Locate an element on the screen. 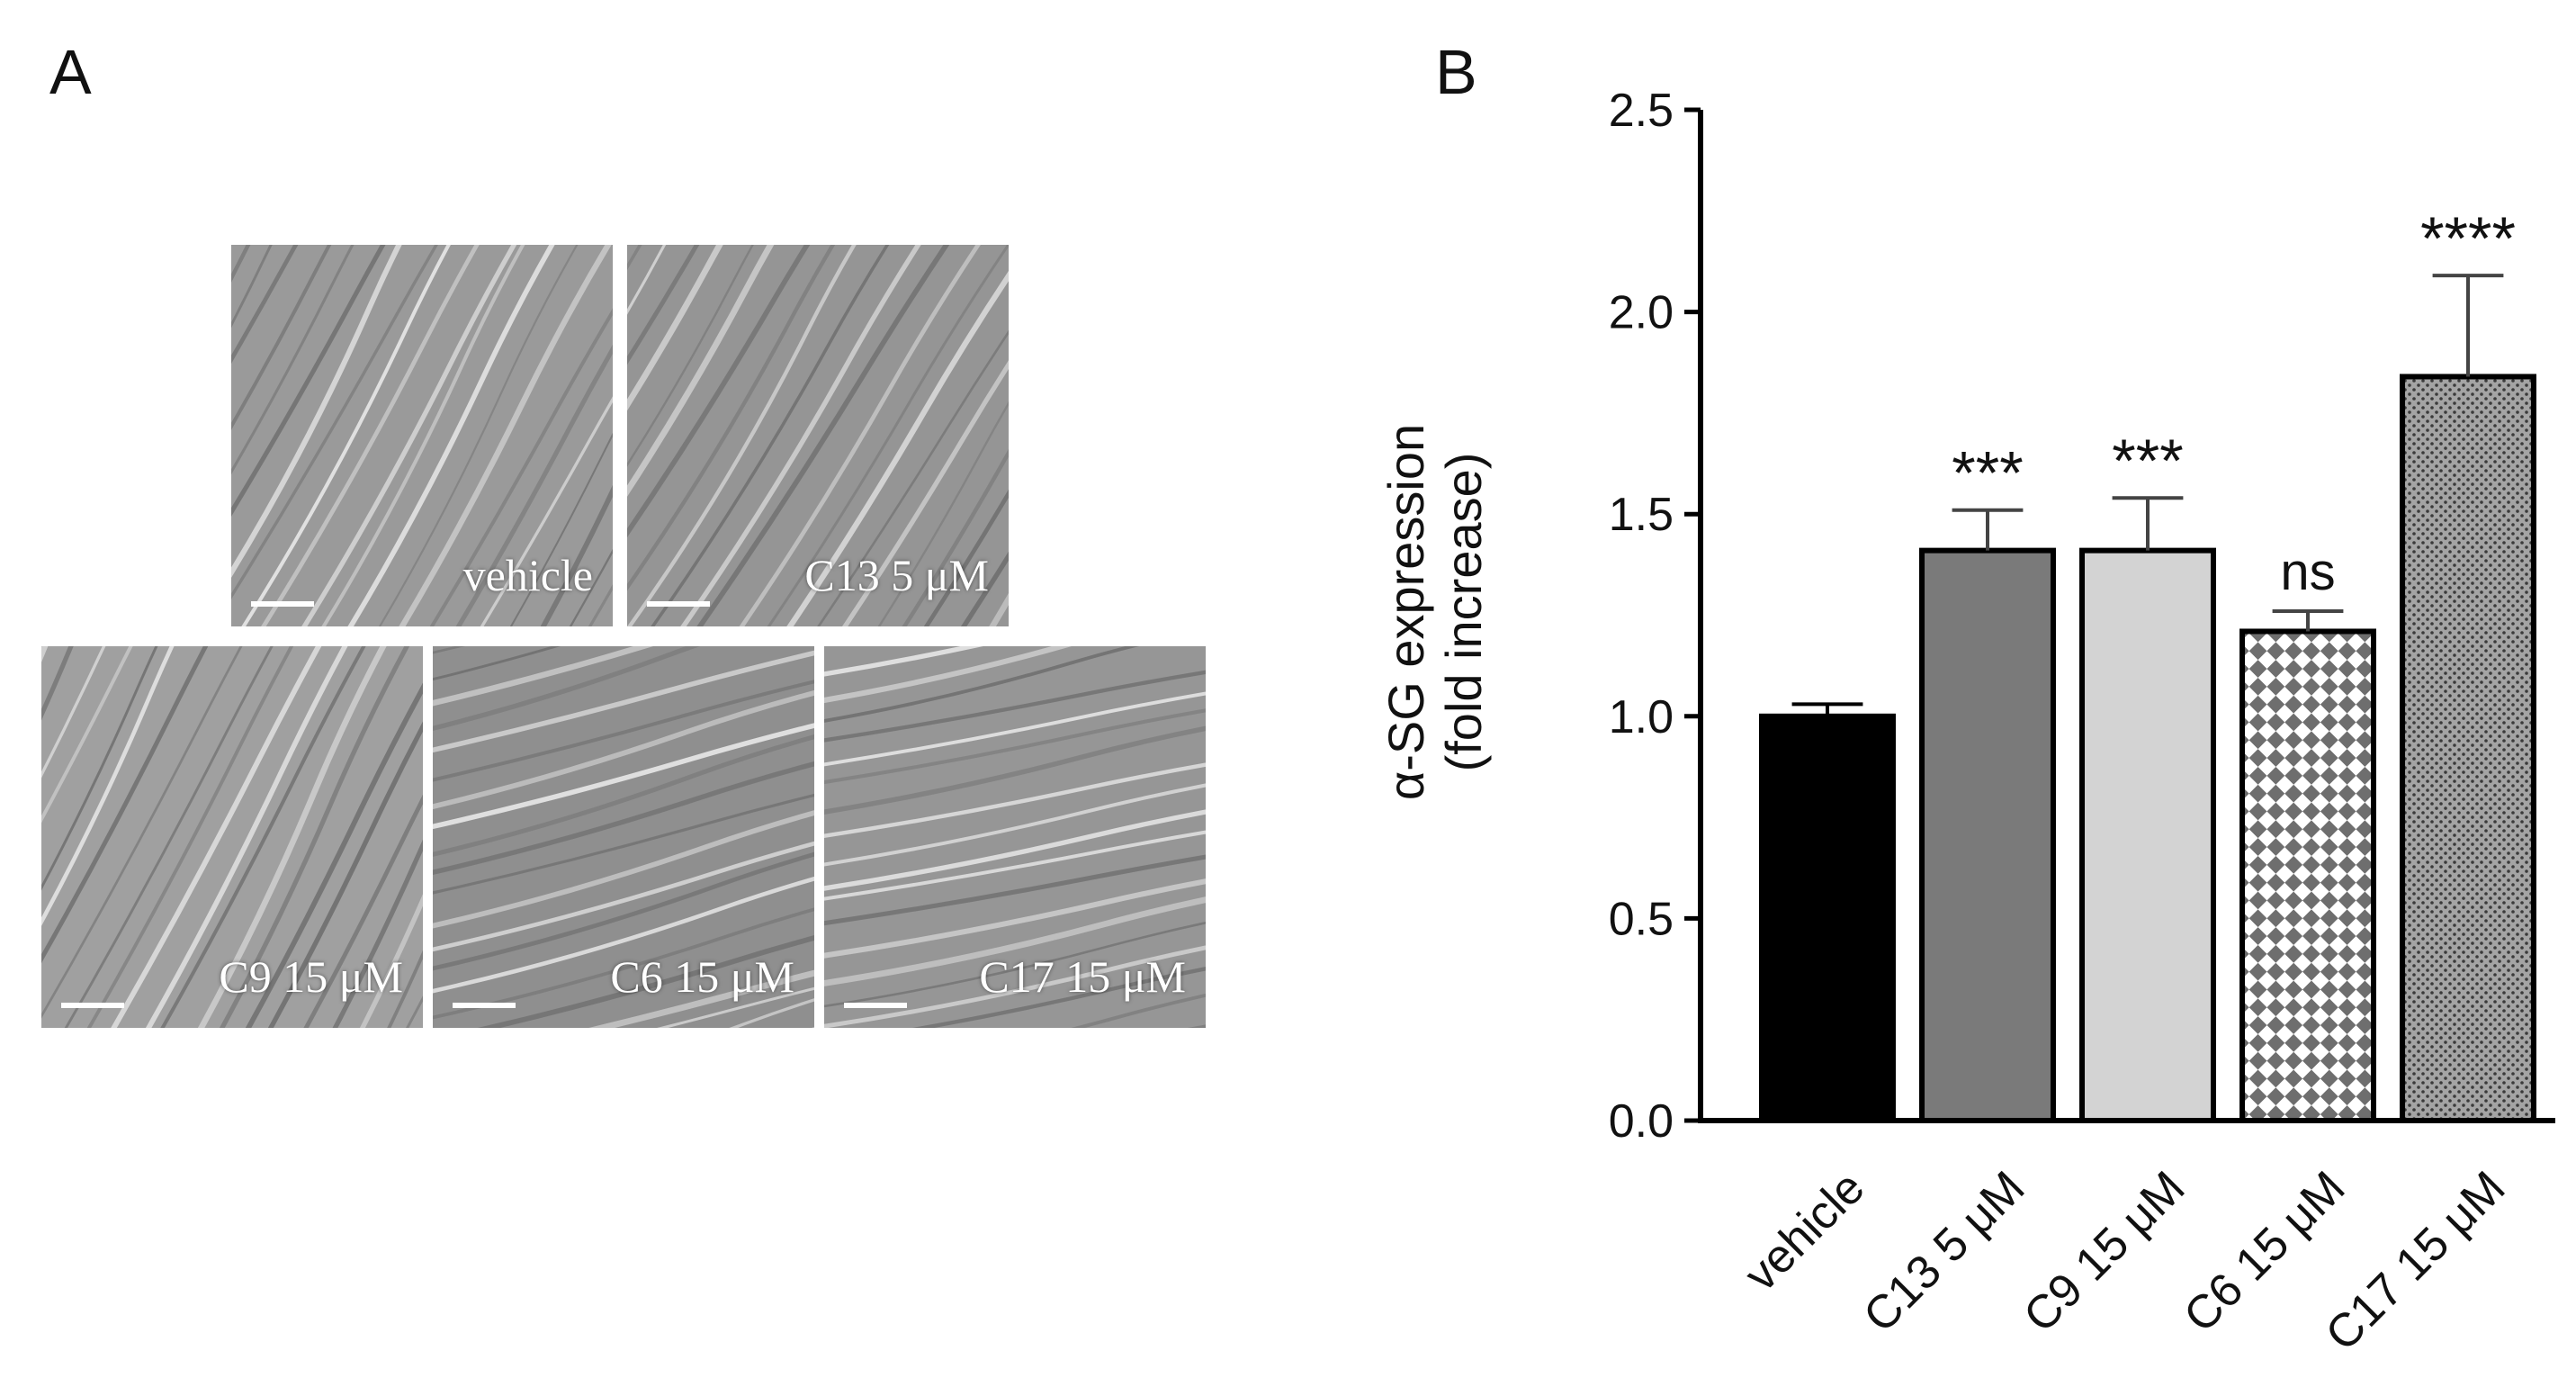 Image resolution: width=2576 pixels, height=1396 pixels. micrograph-label: C13 5 μM is located at coordinates (897, 575).